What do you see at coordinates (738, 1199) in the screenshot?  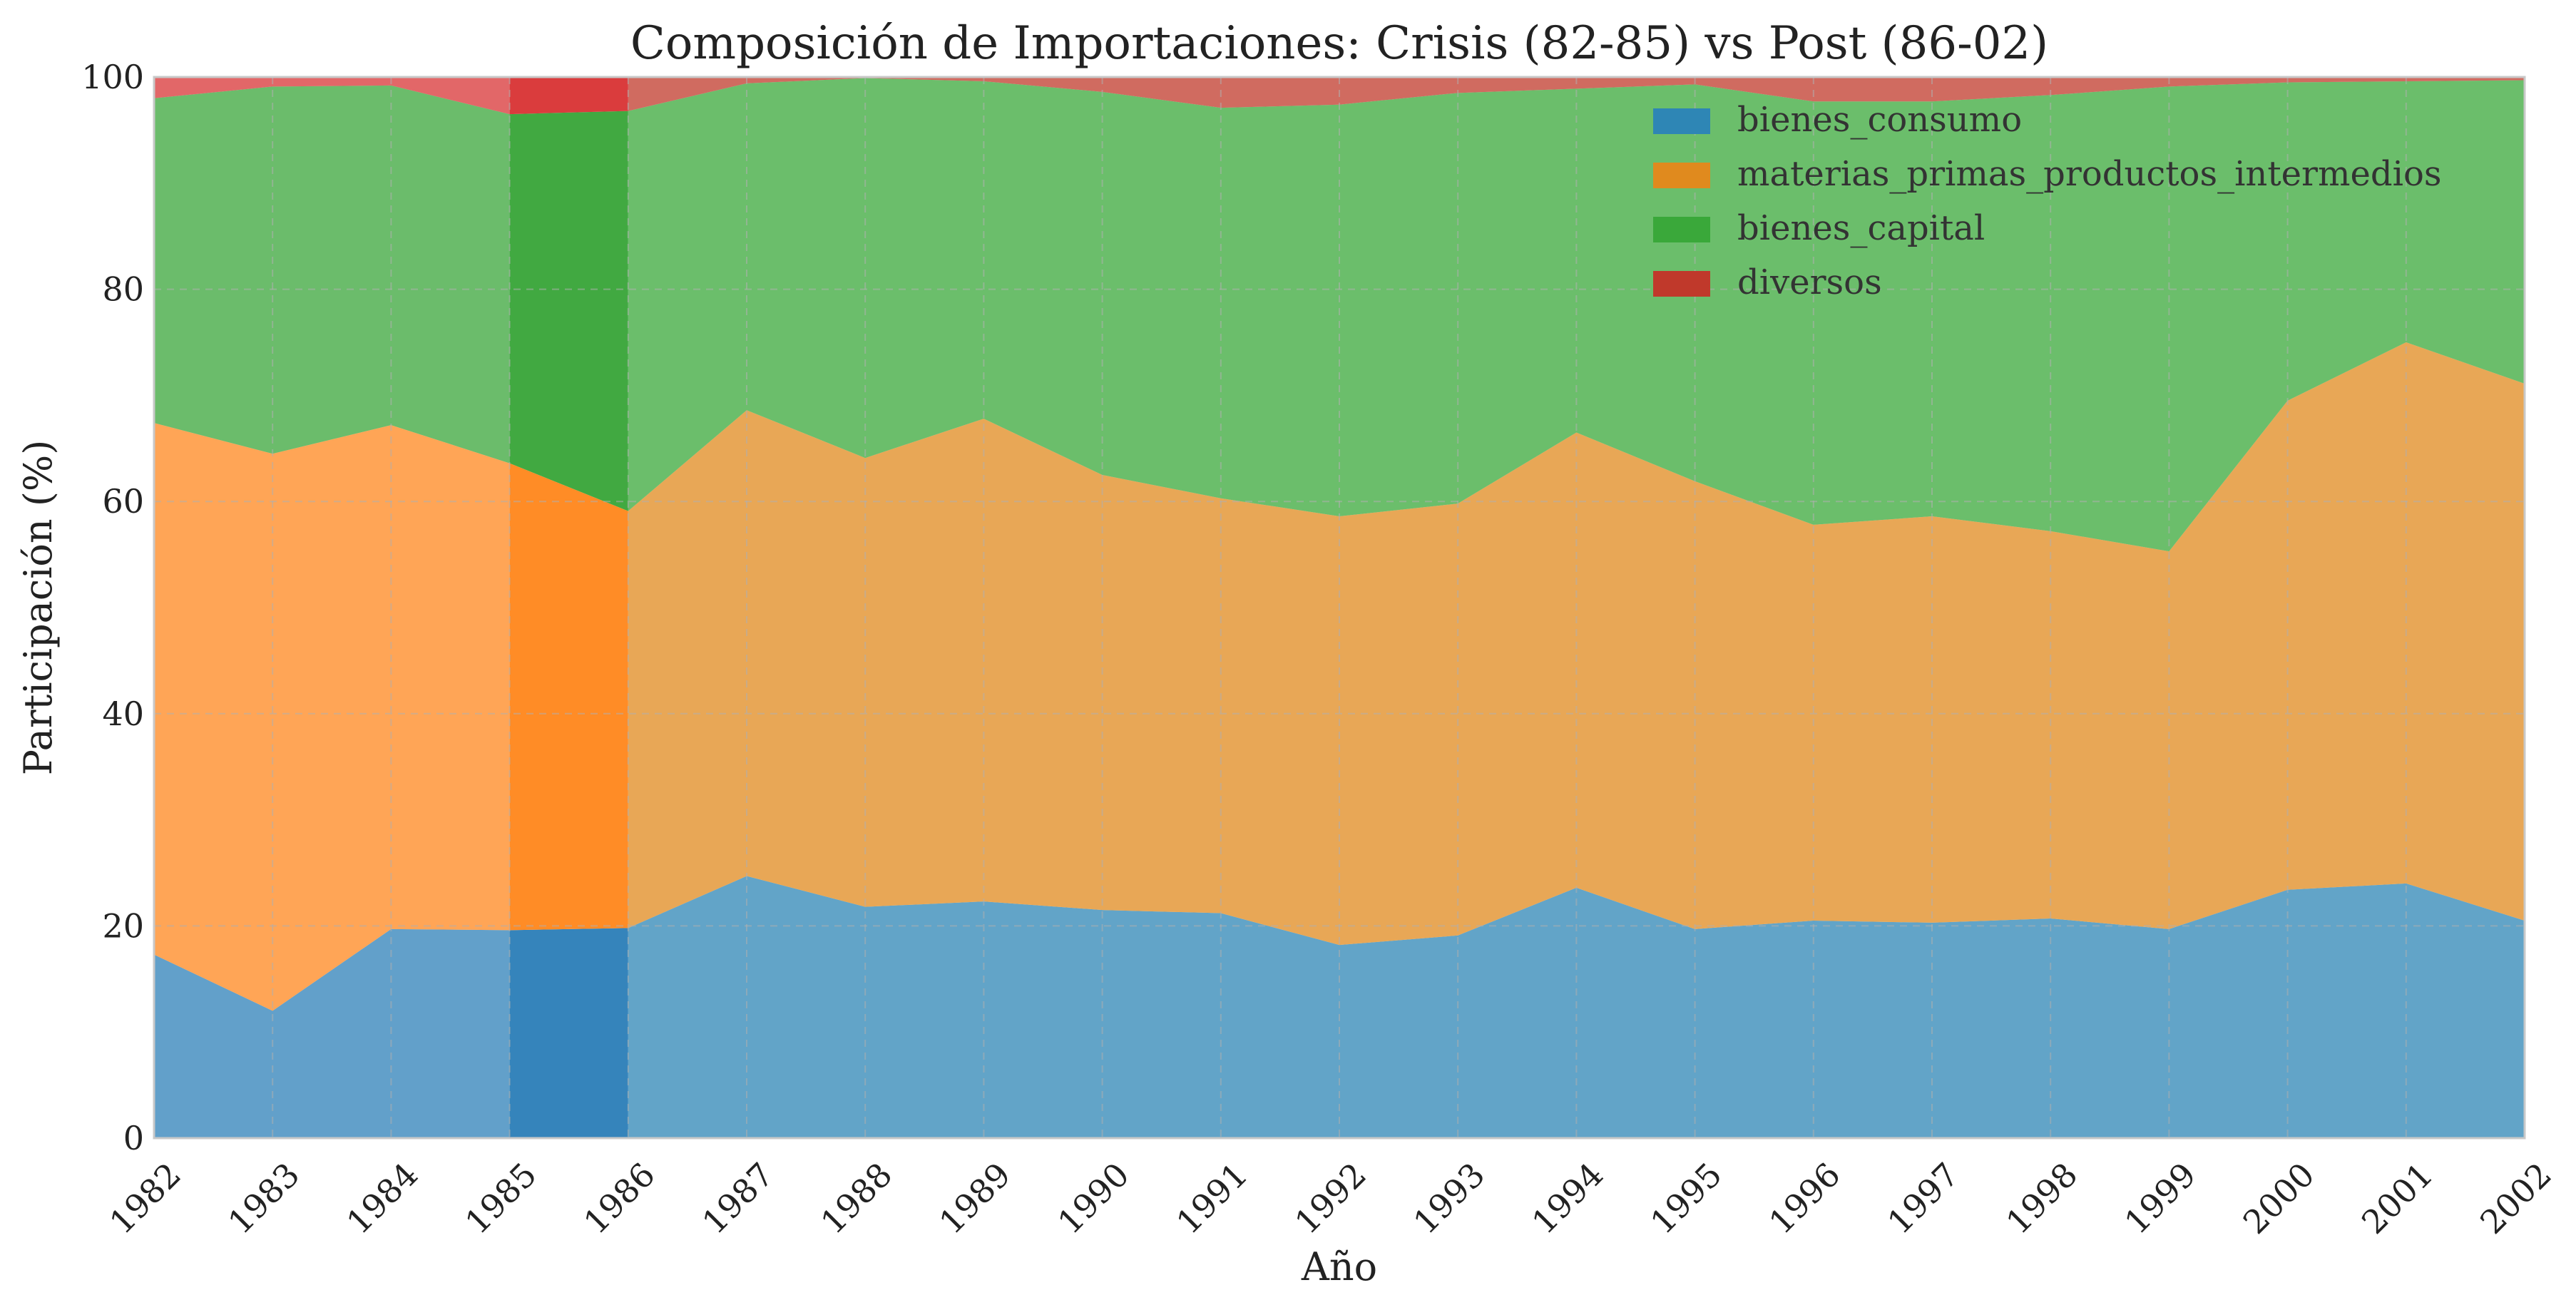 I see `x-tick-label: 1987` at bounding box center [738, 1199].